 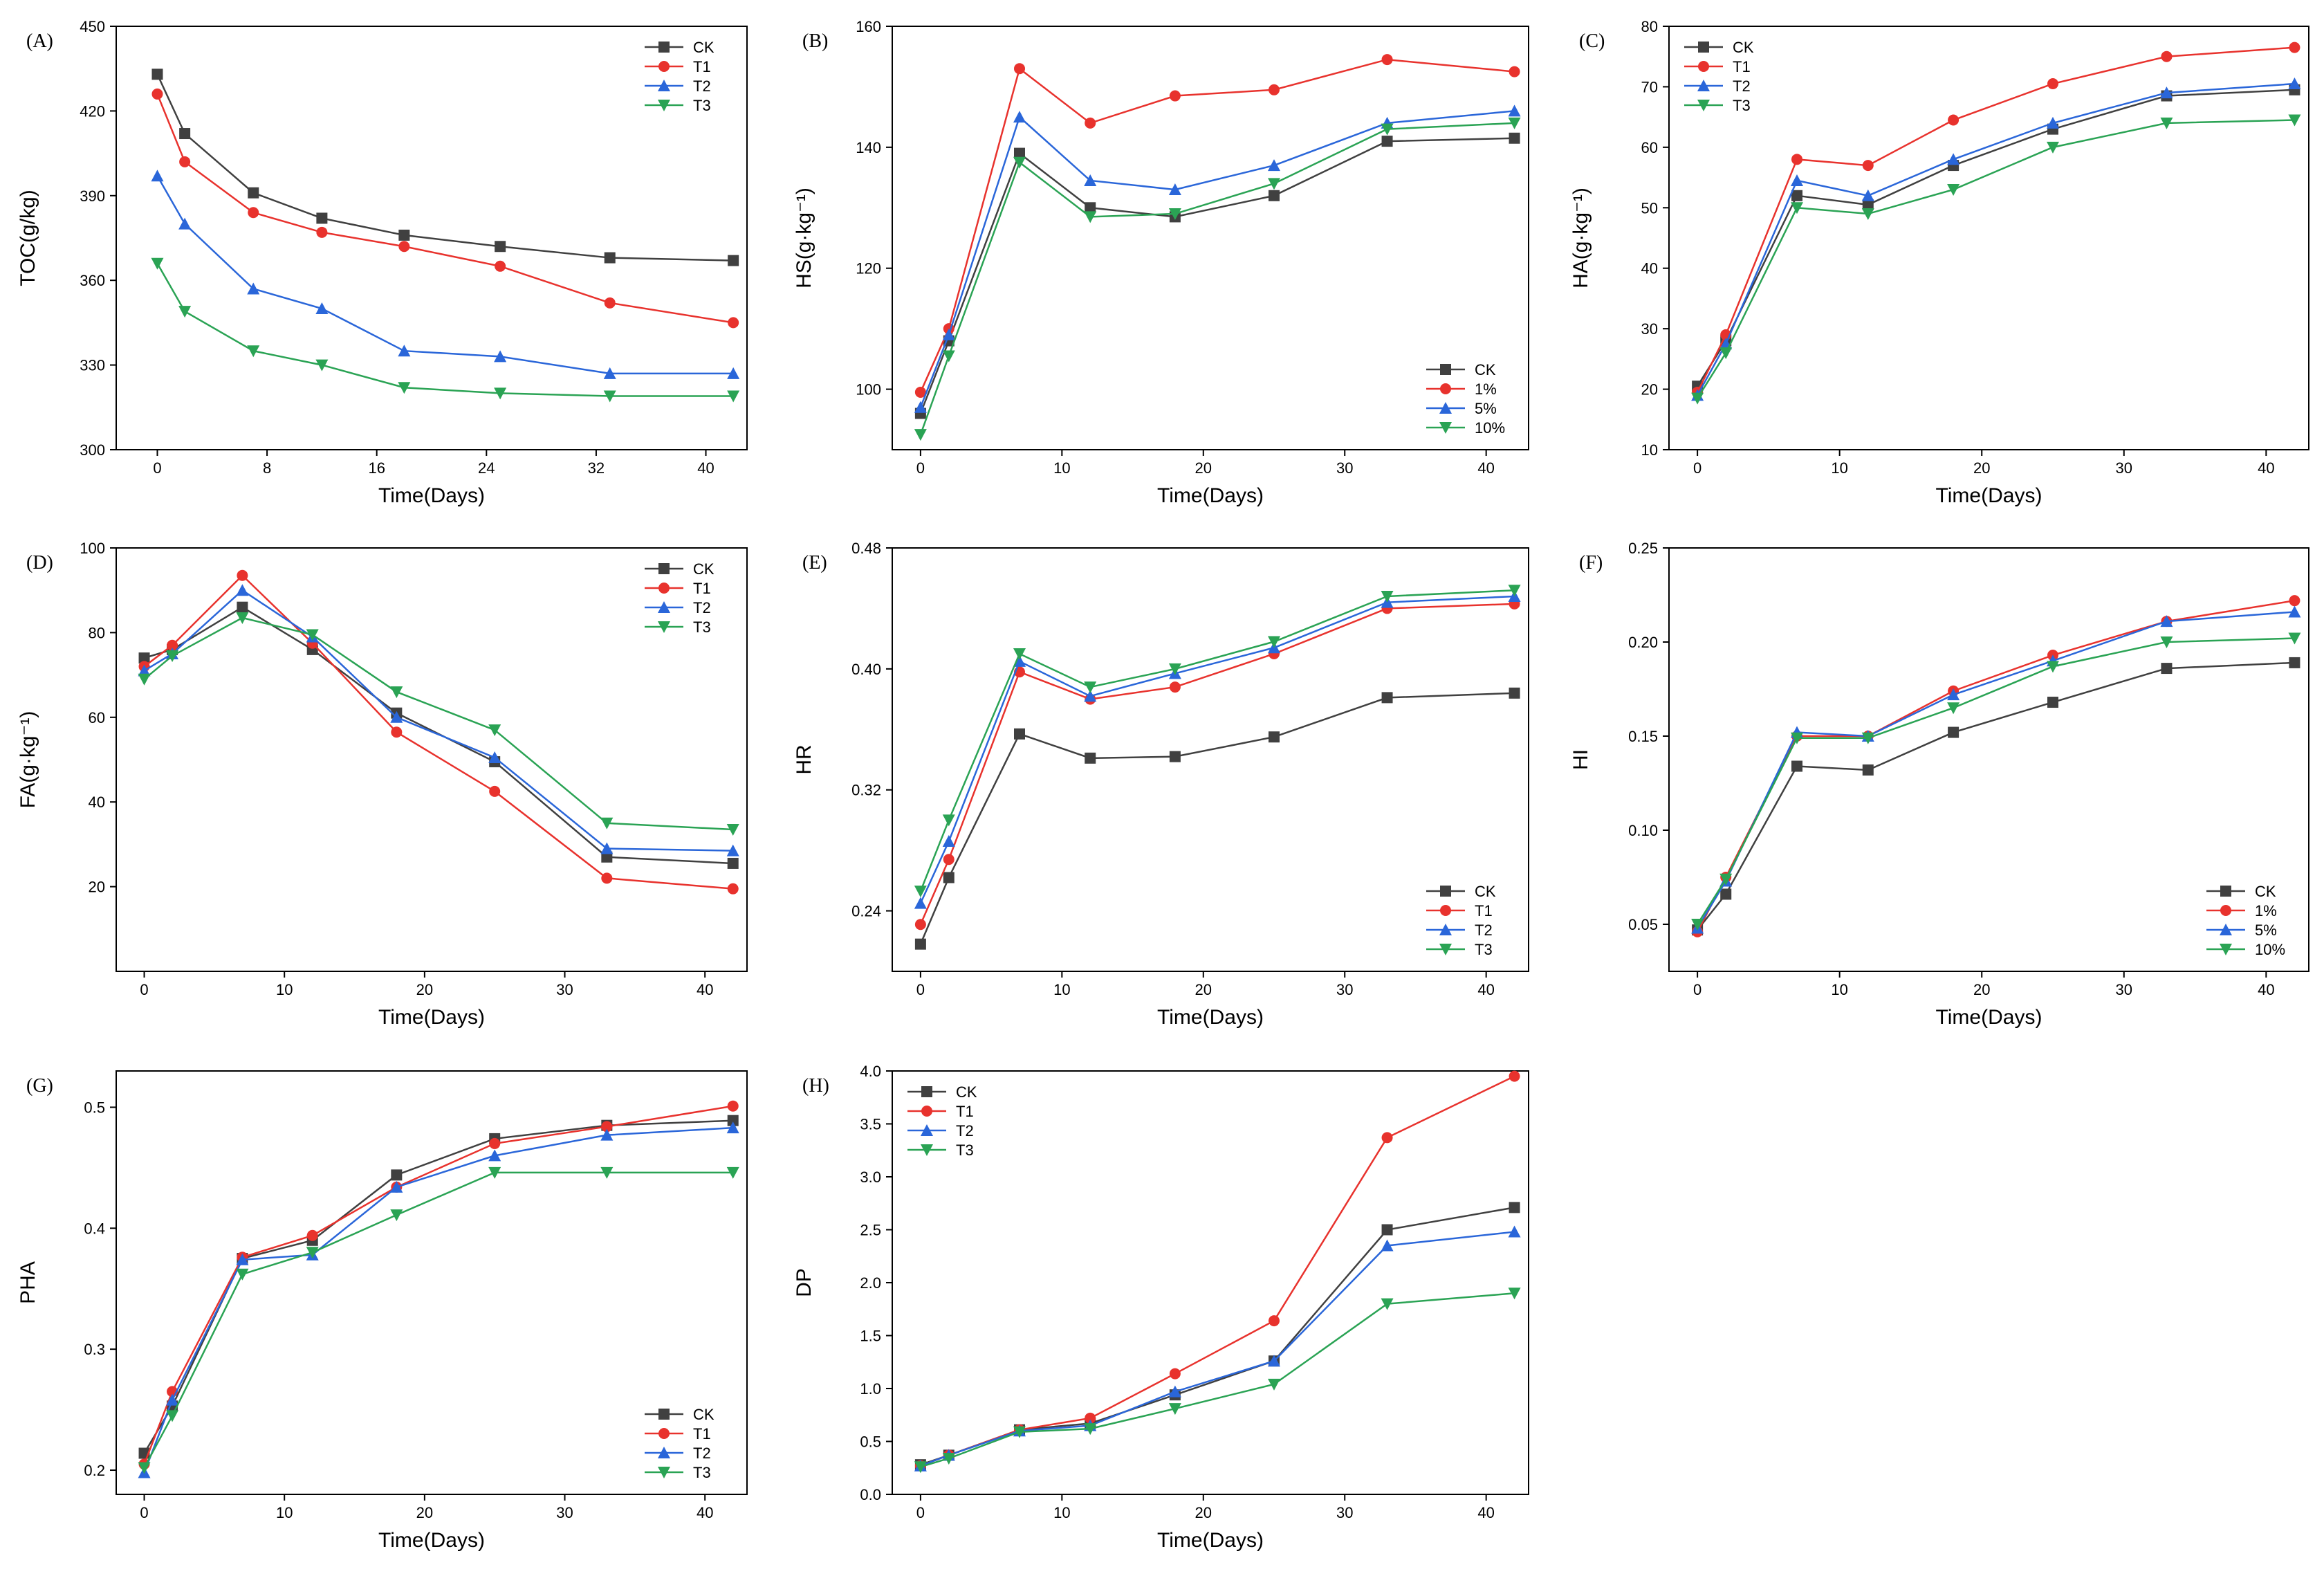 What do you see at coordinates (815, 41) in the screenshot?
I see `panel-label: (B)` at bounding box center [815, 41].